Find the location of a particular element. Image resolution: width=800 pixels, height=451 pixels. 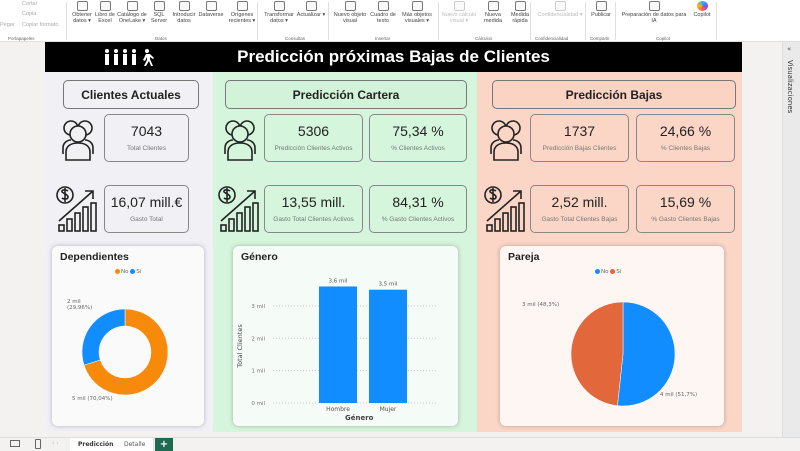

group-label: Consultas is located at coordinates (295, 38).